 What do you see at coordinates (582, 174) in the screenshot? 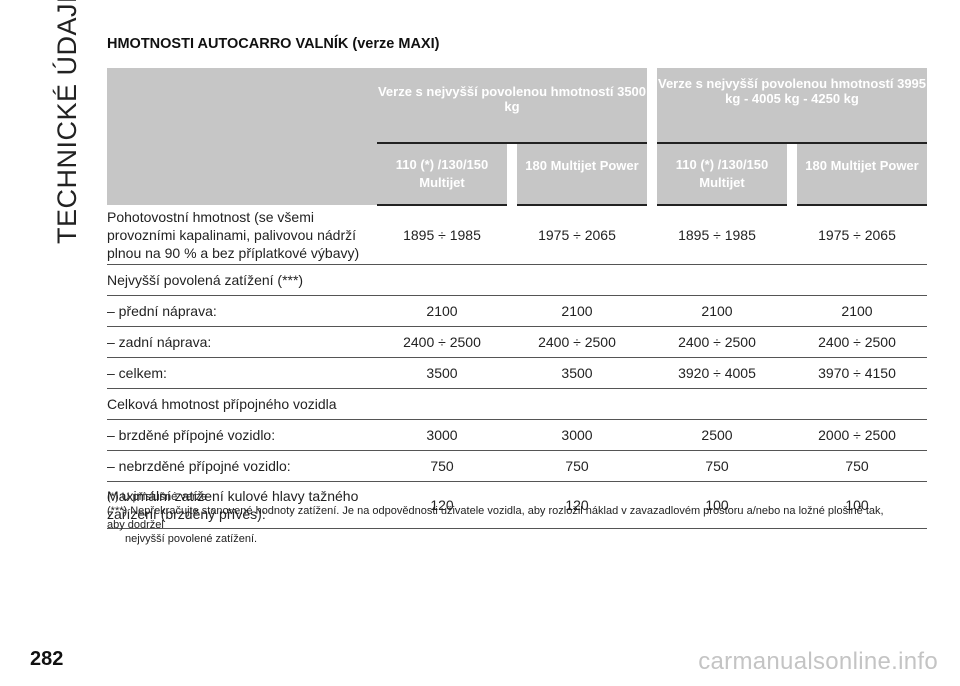
I see `engine-header-2: 180 Multijet Power` at bounding box center [582, 174].